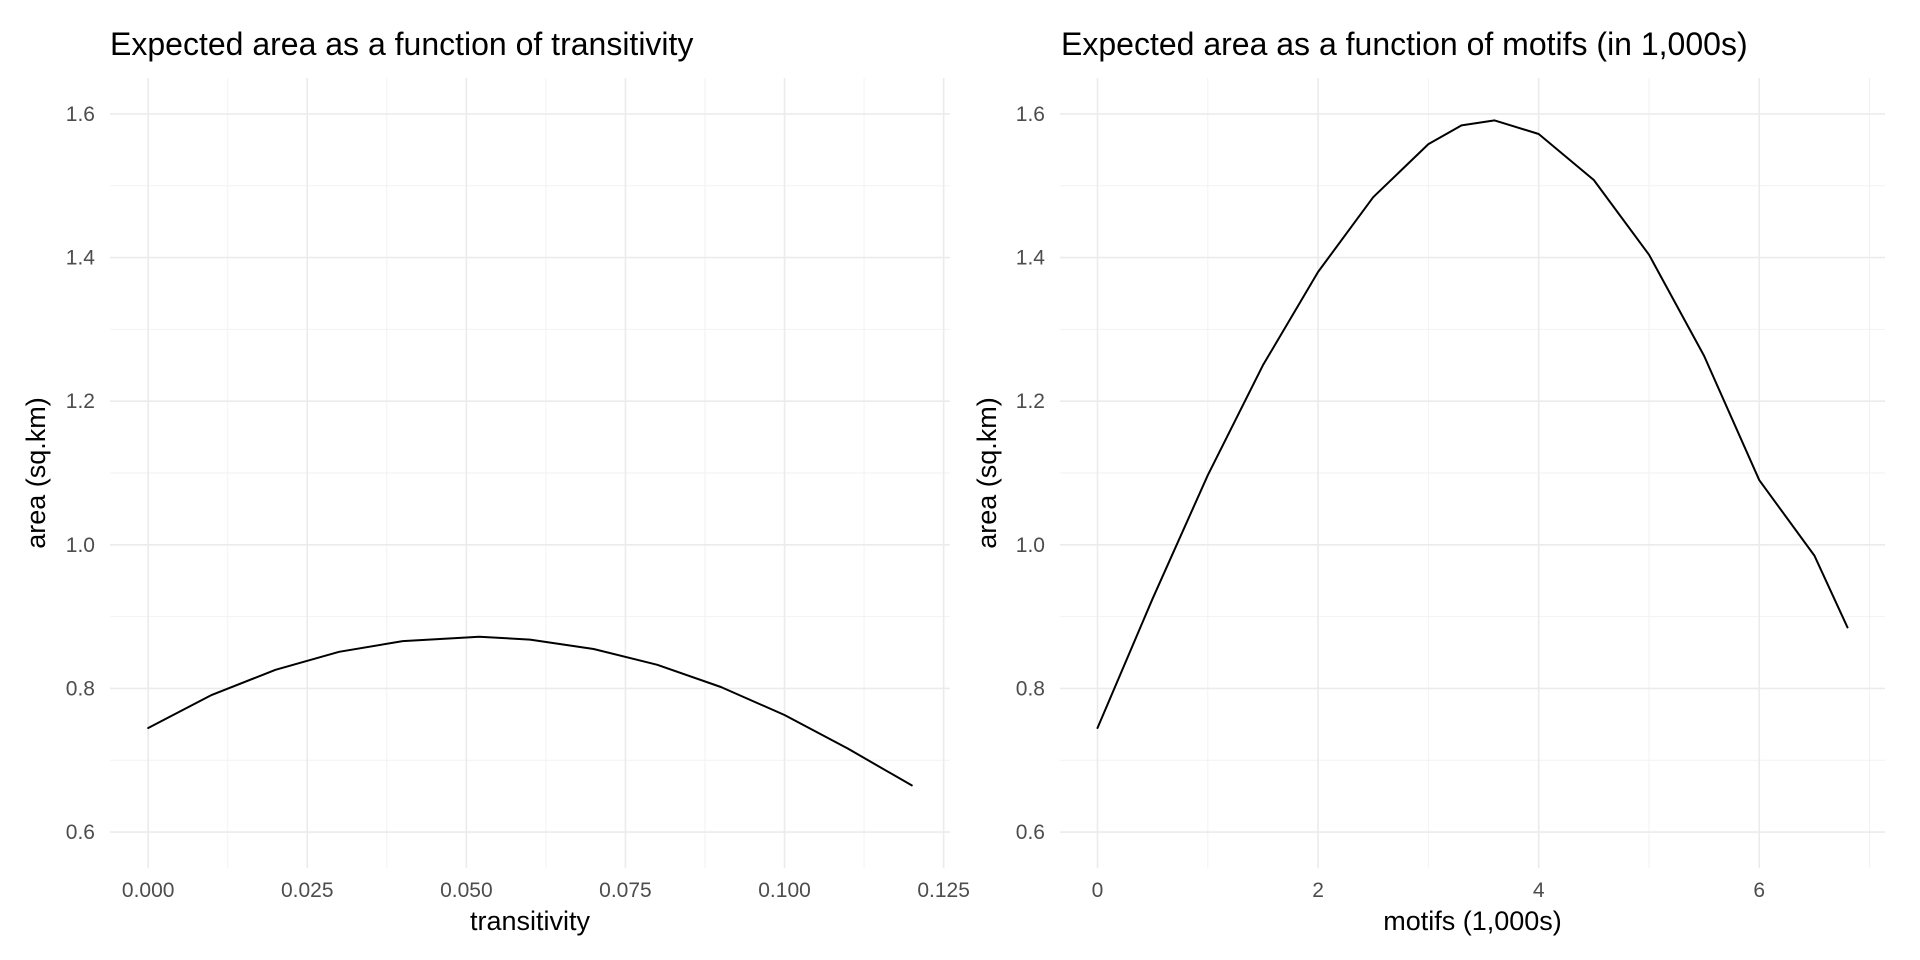 This screenshot has width=1920, height=960. Describe the element at coordinates (625, 890) in the screenshot. I see `x-tick-label: 0.075` at that location.